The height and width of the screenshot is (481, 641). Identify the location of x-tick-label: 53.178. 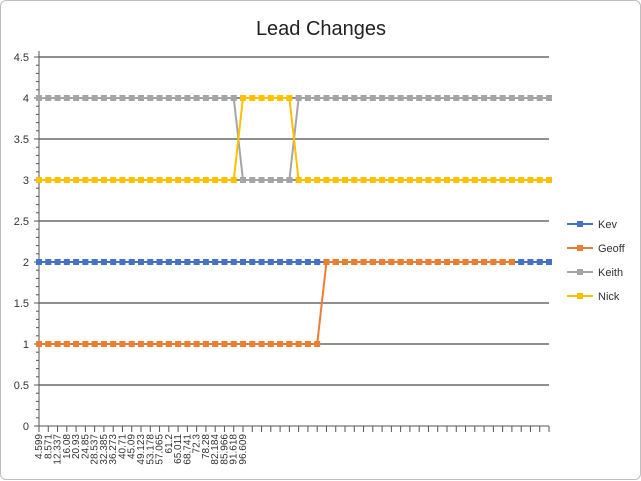
(150, 449).